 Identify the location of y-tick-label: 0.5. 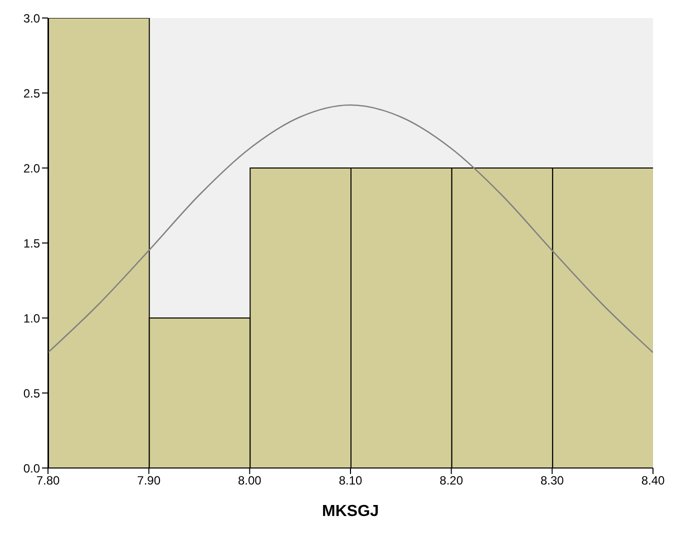
(31, 393).